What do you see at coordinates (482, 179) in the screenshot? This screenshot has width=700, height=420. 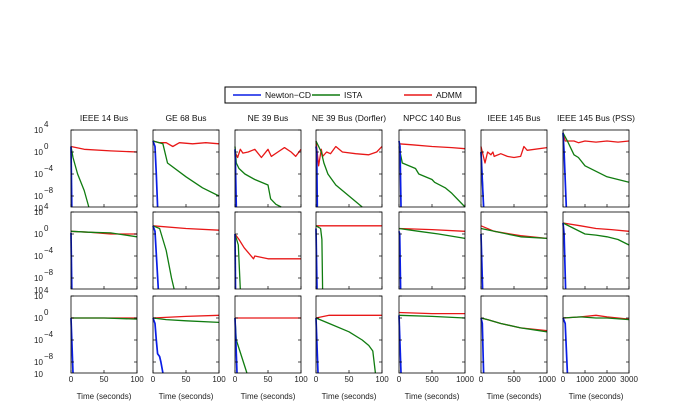 I see `series-newton-cd-r1-c6` at bounding box center [482, 179].